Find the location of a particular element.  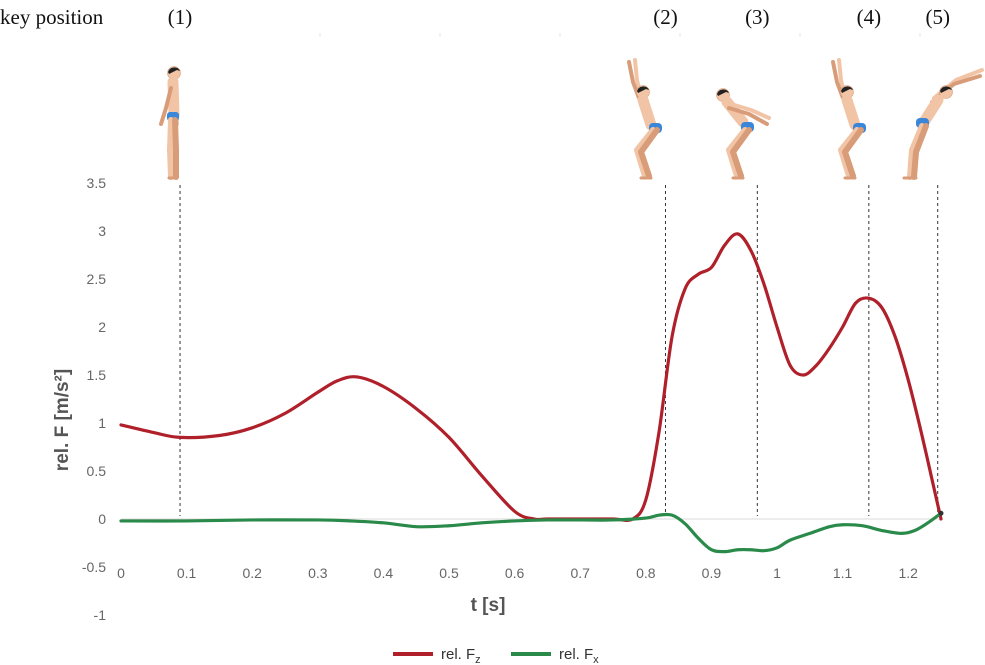

header-separators is located at coordinates (620, 35).